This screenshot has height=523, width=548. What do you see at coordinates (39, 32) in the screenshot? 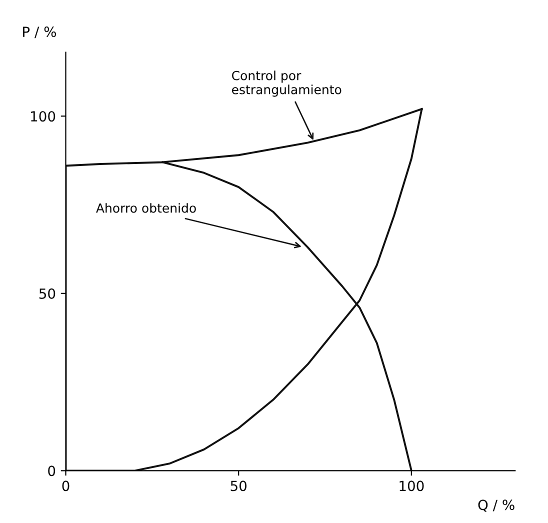
I see `y-axis-title: P / %` at bounding box center [39, 32].